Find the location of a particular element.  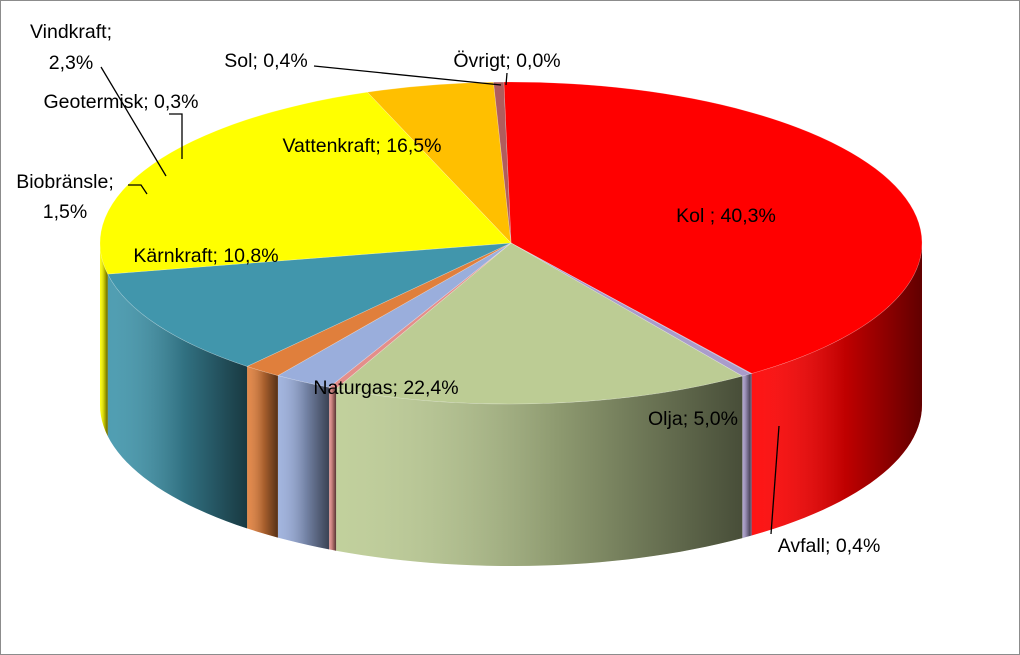

side-karnkraft-shade is located at coordinates (177, 401).